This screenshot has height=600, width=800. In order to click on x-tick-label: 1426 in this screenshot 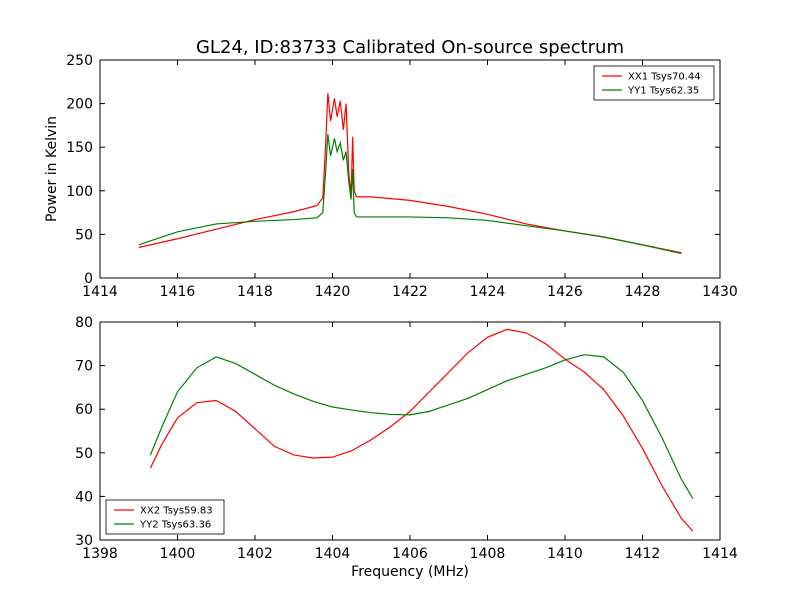, I will do `click(565, 292)`.